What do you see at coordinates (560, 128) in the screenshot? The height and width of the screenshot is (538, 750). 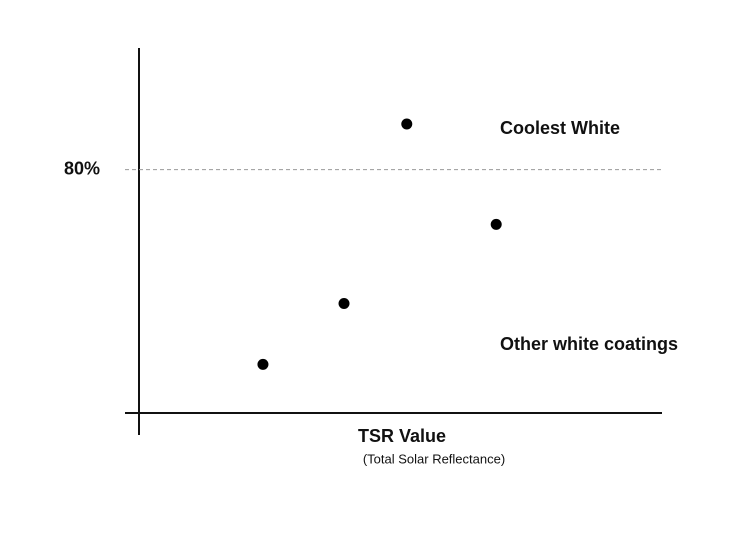 I see `annotation: Coolest White` at bounding box center [560, 128].